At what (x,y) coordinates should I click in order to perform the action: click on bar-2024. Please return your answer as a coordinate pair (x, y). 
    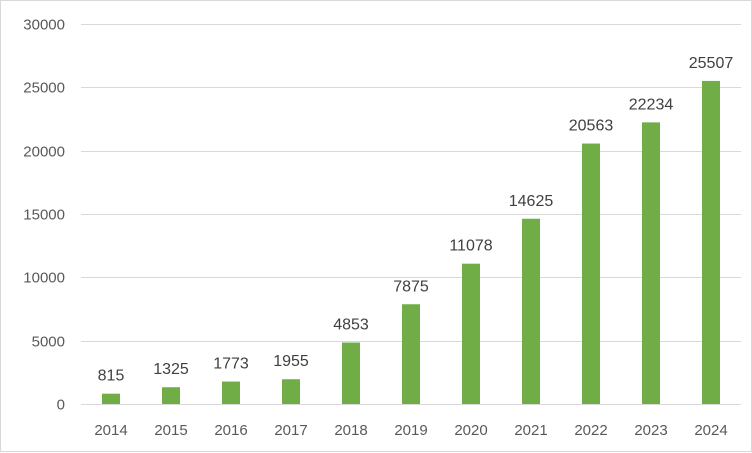
    Looking at the image, I should click on (711, 242).